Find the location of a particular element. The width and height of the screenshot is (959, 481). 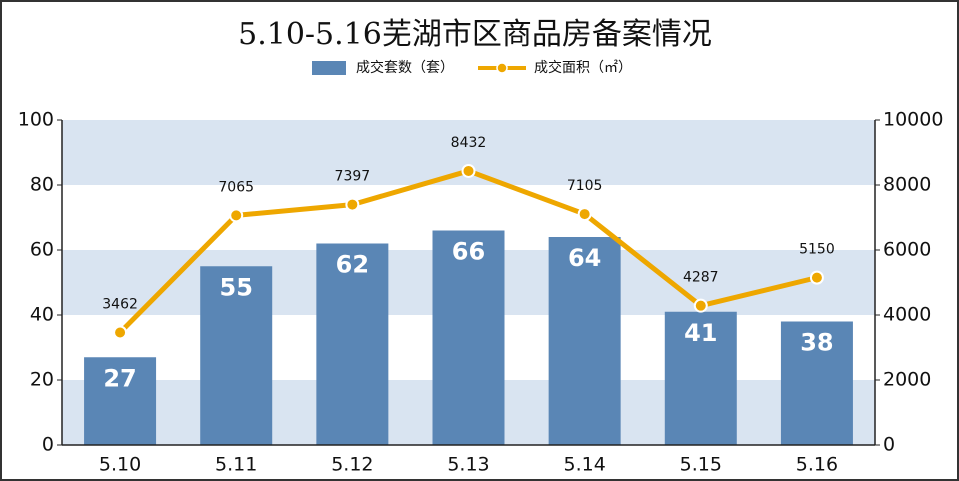

bar-label: 27 is located at coordinates (119, 378).